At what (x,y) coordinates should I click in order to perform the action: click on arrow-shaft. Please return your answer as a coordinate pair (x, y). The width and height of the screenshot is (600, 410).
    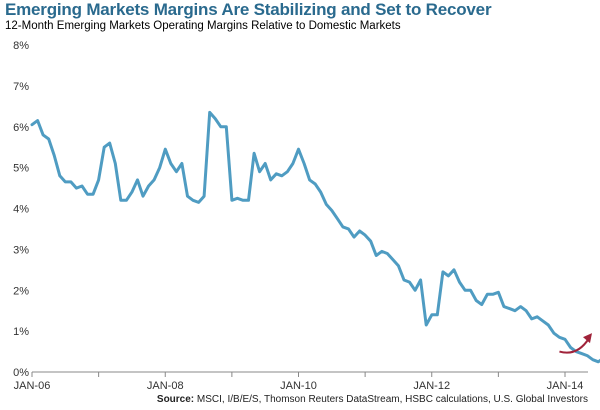
    Looking at the image, I should click on (574, 345).